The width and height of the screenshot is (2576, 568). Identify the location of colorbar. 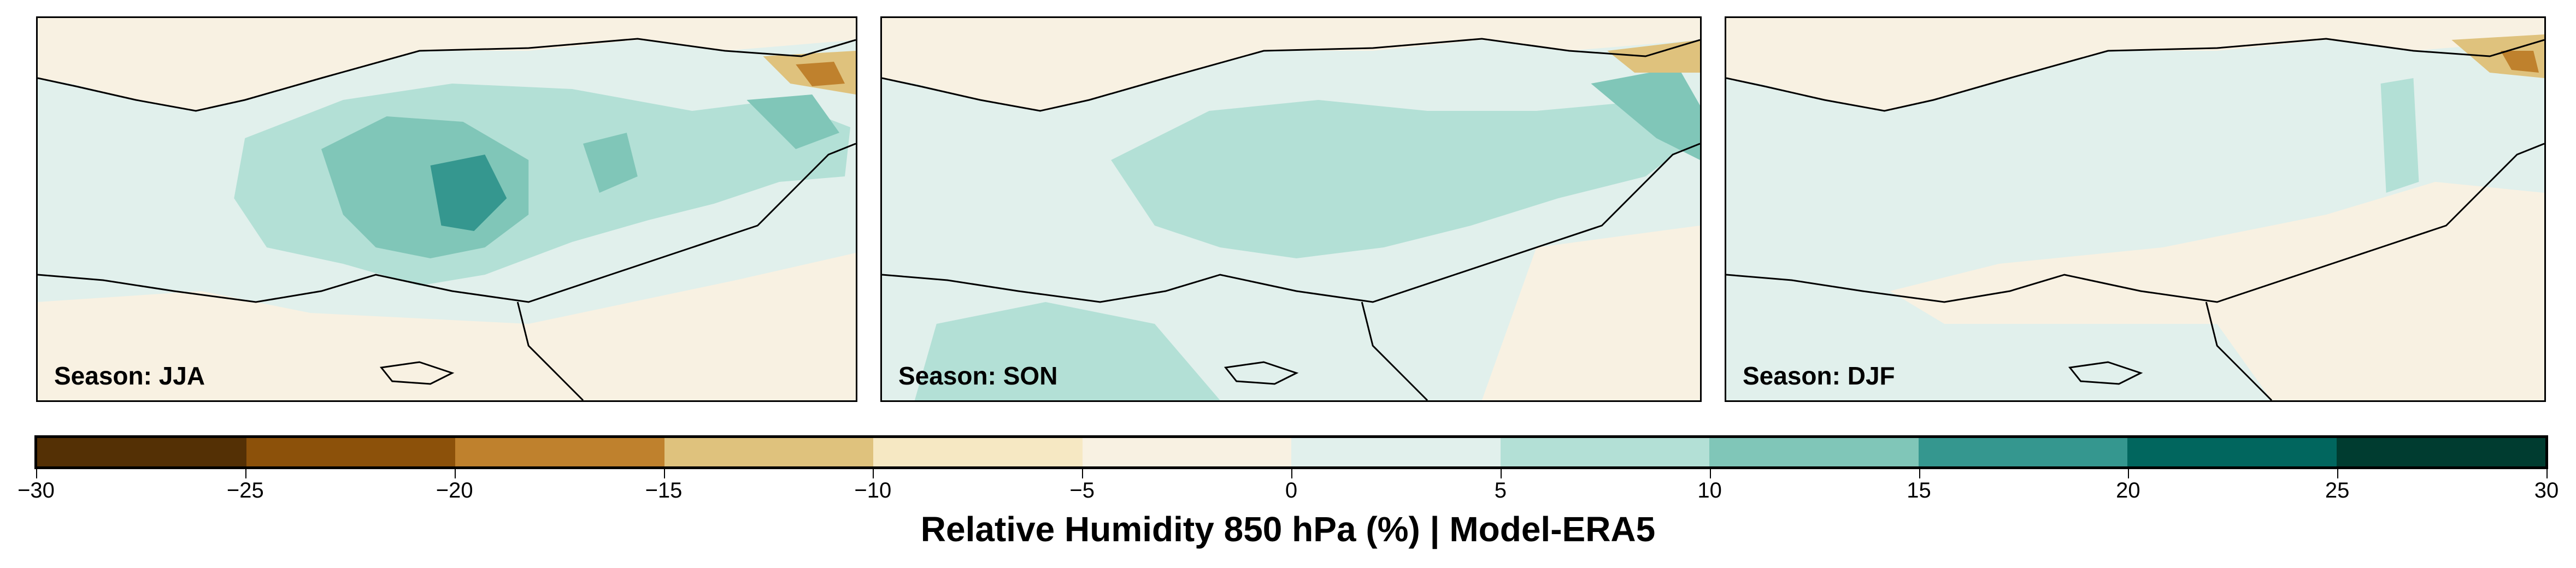
(1291, 452).